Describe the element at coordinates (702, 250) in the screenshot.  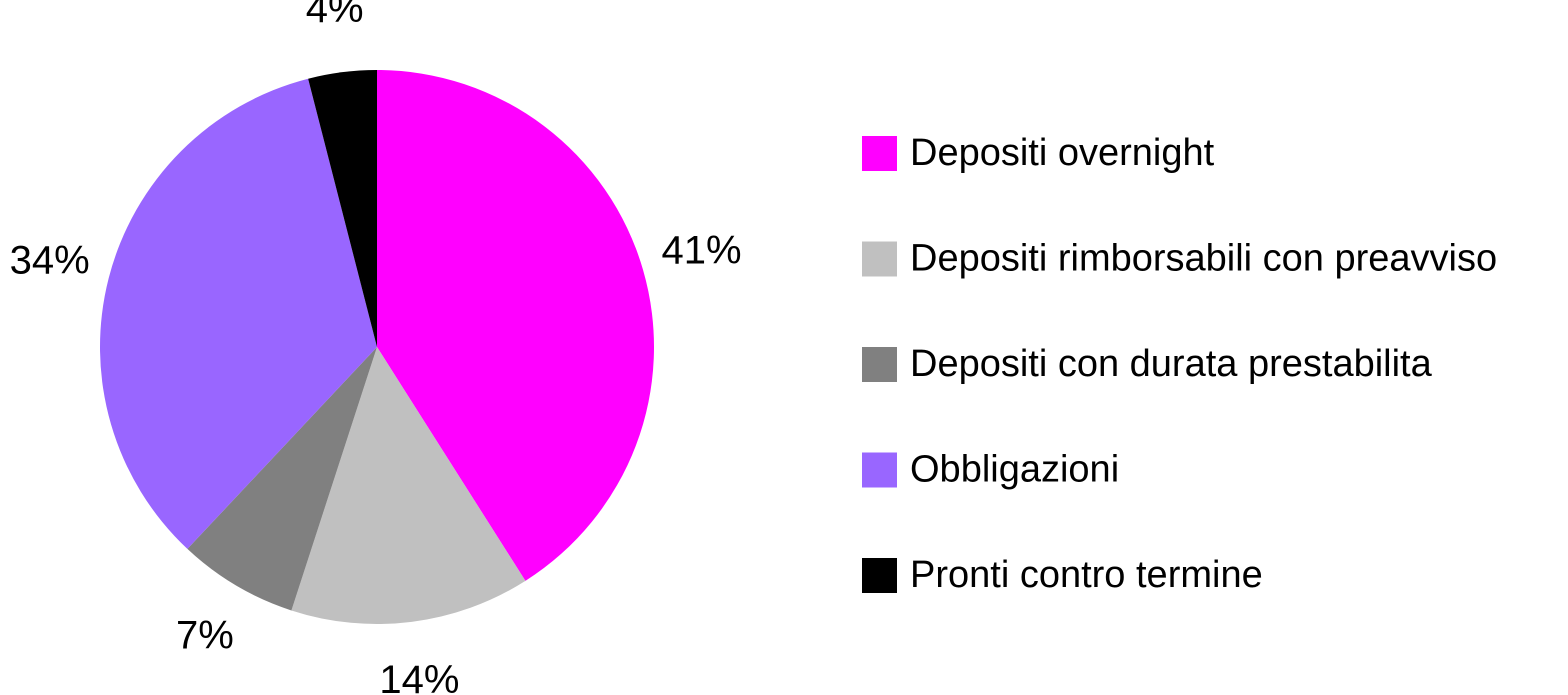
I see `data-label: 41%` at that location.